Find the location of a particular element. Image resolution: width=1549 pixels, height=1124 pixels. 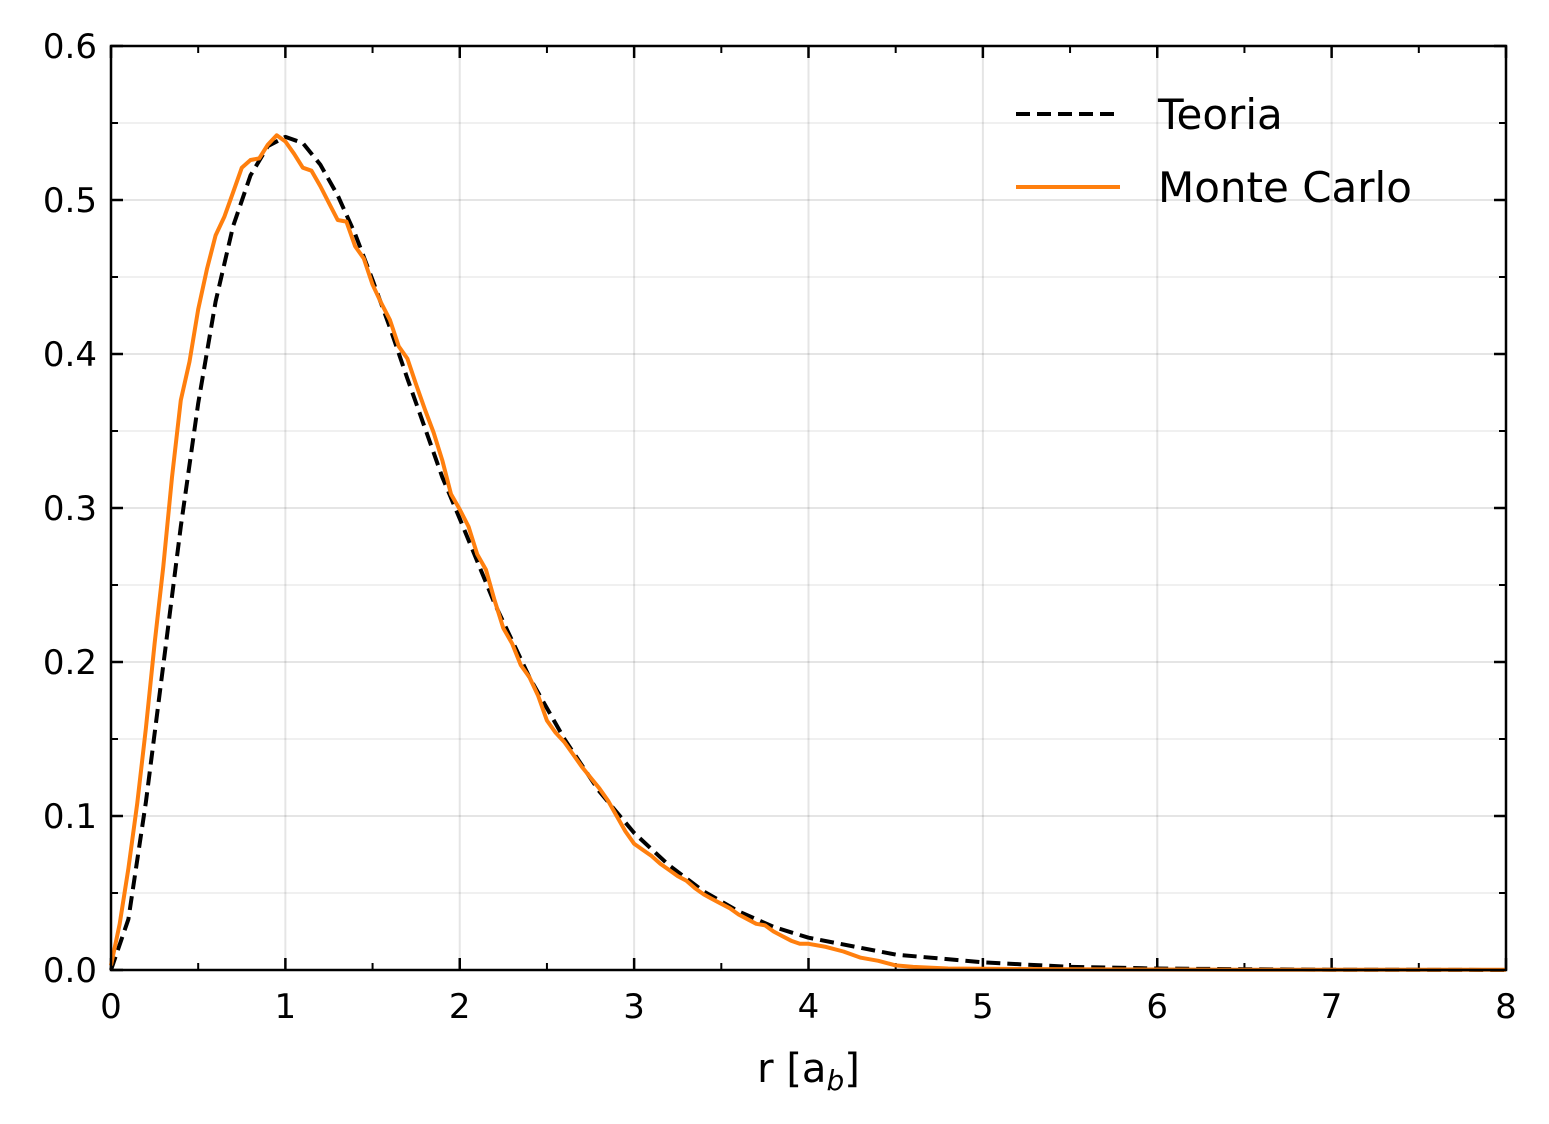

y-tick-label: 0.0 is located at coordinates (70, 971).